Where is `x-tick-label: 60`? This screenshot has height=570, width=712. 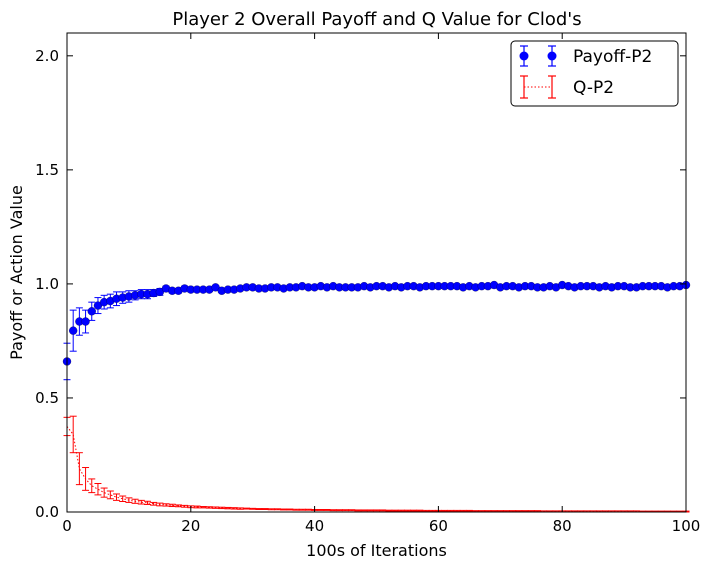
x-tick-label: 60 is located at coordinates (438, 526).